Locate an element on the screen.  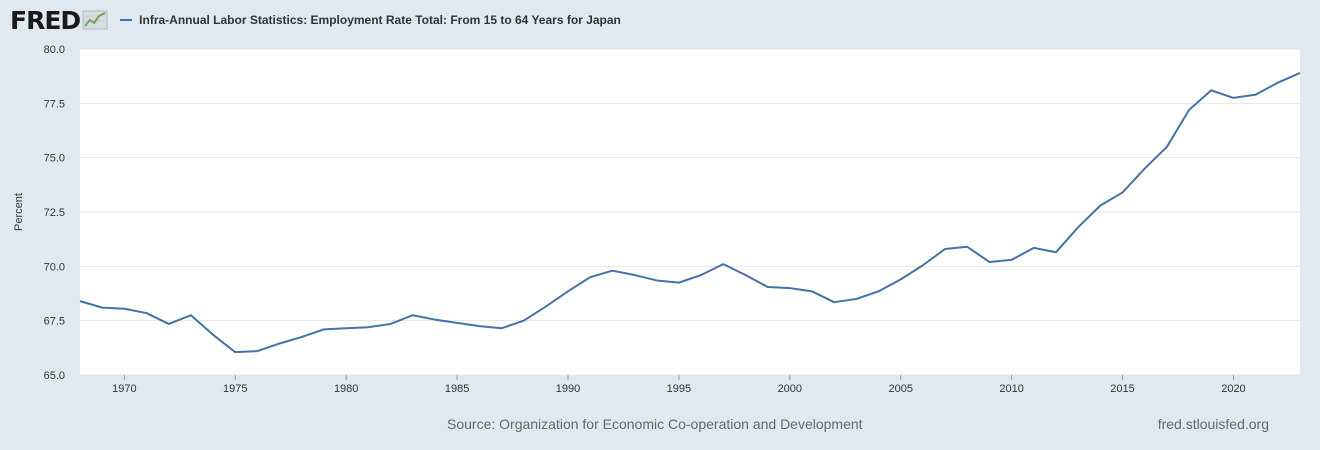
x-tick-label: 1995 is located at coordinates (679, 389).